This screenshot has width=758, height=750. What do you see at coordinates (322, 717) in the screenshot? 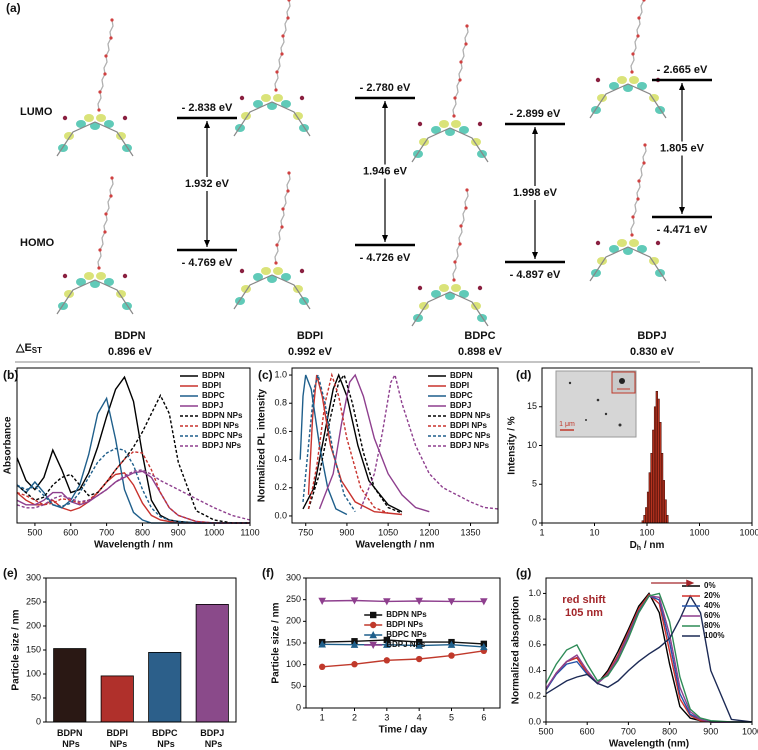
I see `x-tick-label: 1` at bounding box center [322, 717].